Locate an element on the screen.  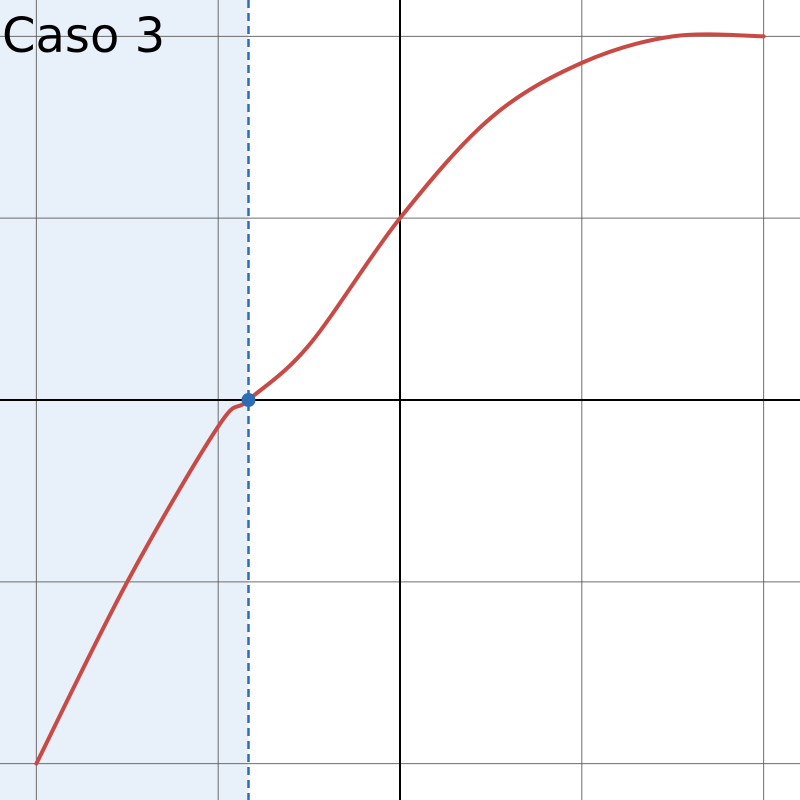
chart-title: Caso 3 is located at coordinates (84, 36).